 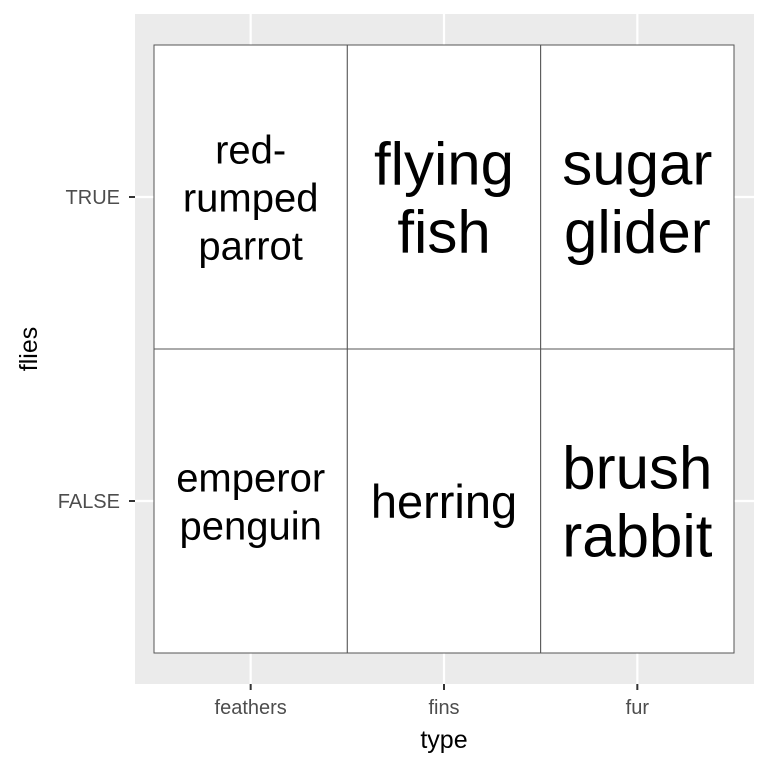 I want to click on tile-label-line: sugar, so click(x=637, y=164).